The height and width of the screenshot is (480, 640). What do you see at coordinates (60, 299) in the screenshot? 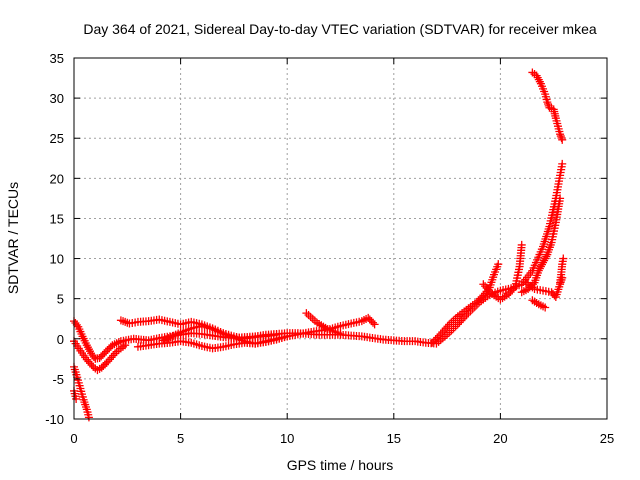
I see `y-tick-label: 5` at bounding box center [60, 299].